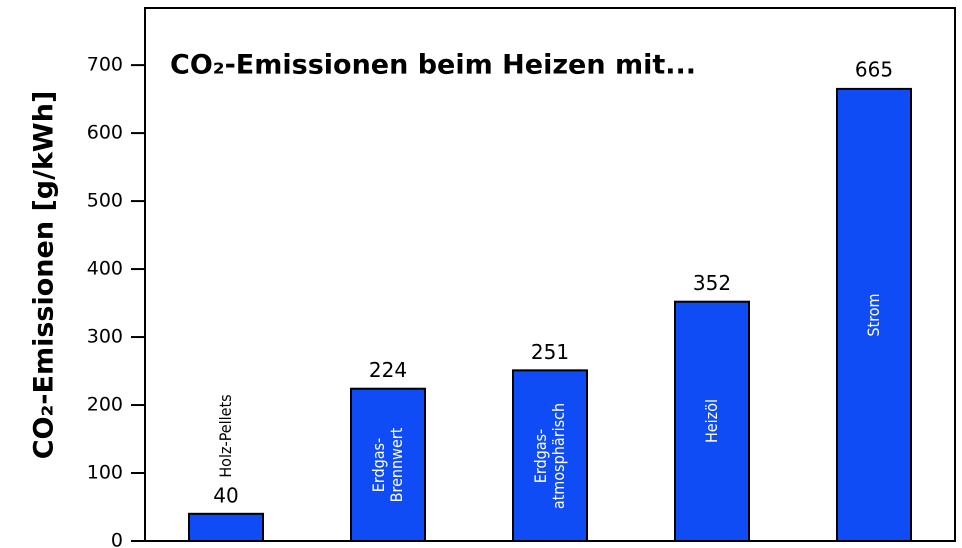 This screenshot has height=548, width=962. What do you see at coordinates (105, 405) in the screenshot?
I see `y-tick-label: 200` at bounding box center [105, 405].